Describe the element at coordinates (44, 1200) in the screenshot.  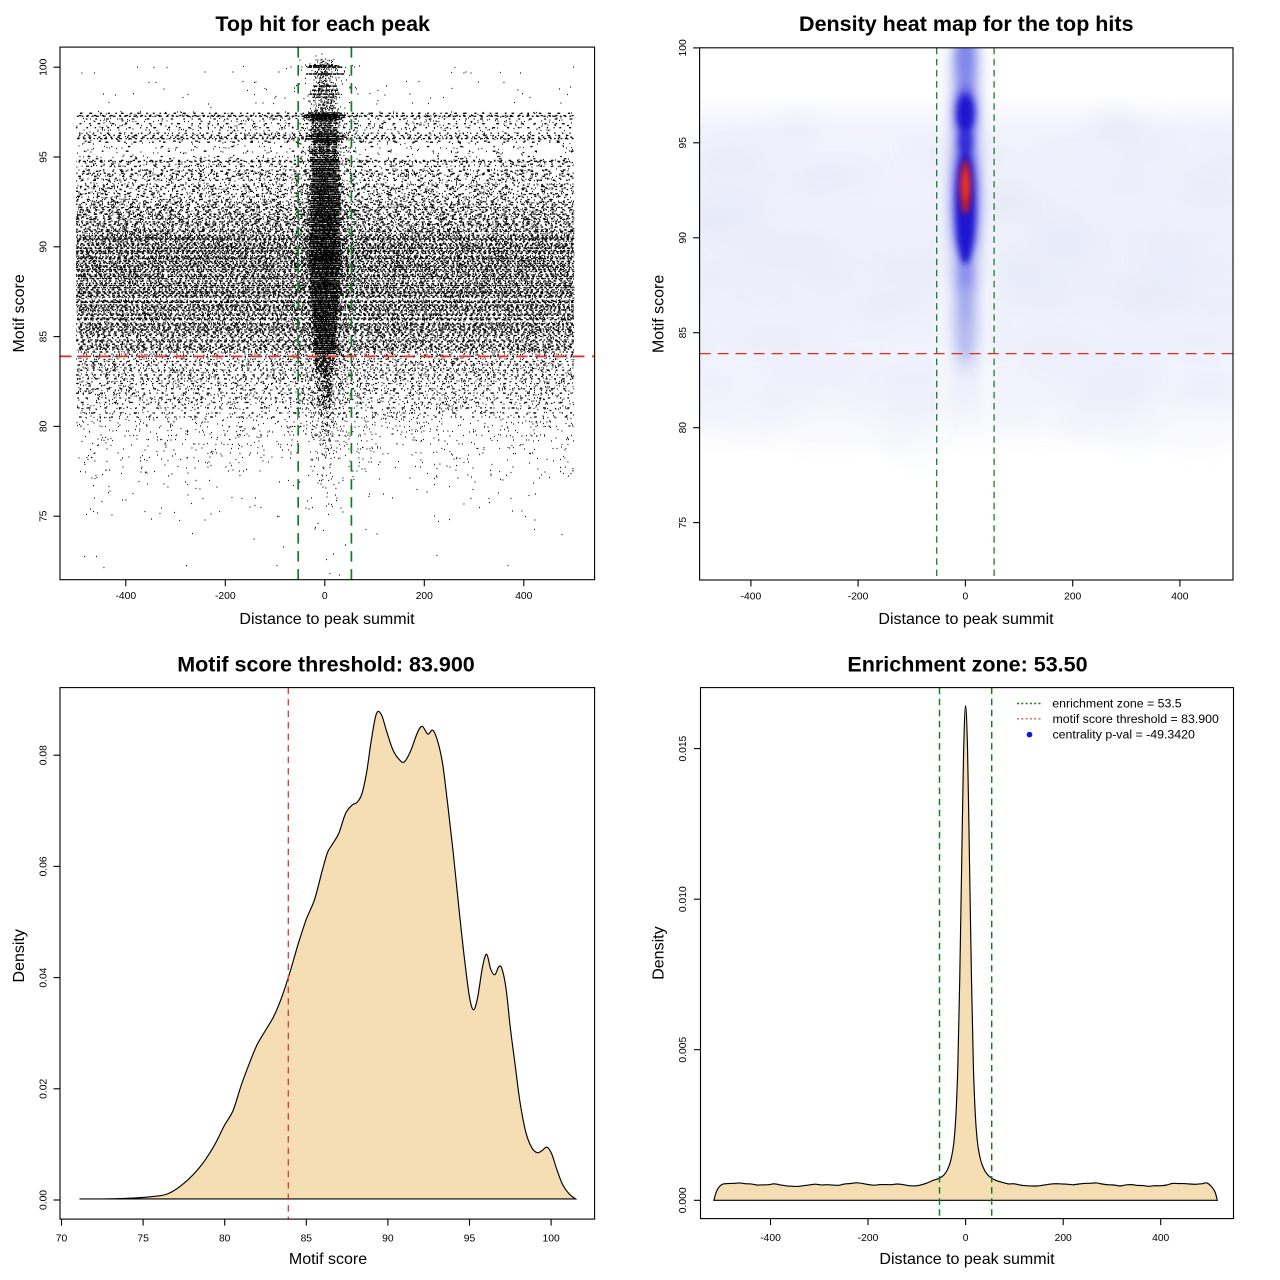
I see `svg-text: 0.00` at that location.